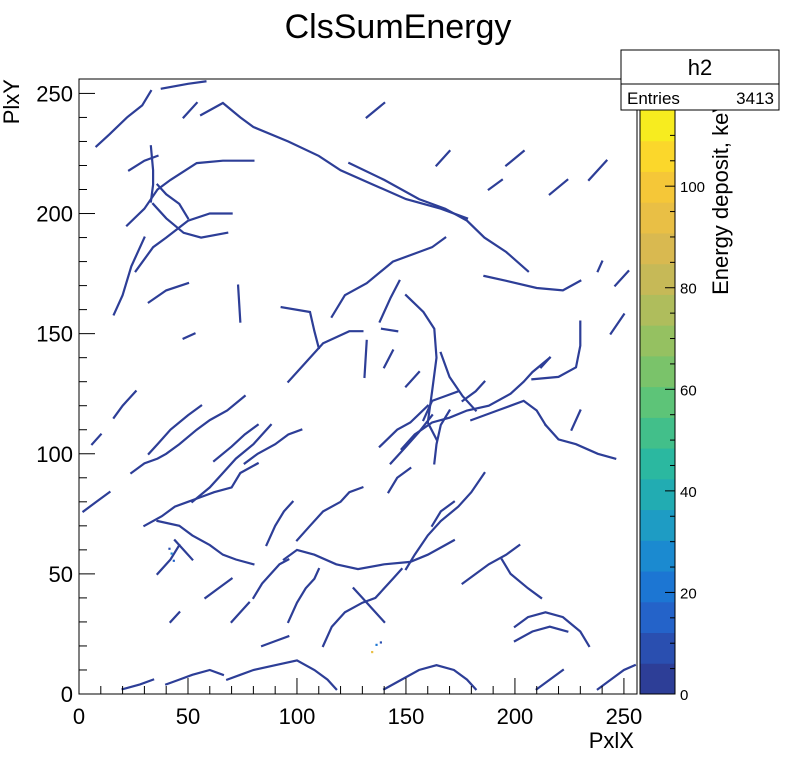 The width and height of the screenshot is (796, 772). What do you see at coordinates (612, 740) in the screenshot?
I see `x-axis-label: PxlX` at bounding box center [612, 740].